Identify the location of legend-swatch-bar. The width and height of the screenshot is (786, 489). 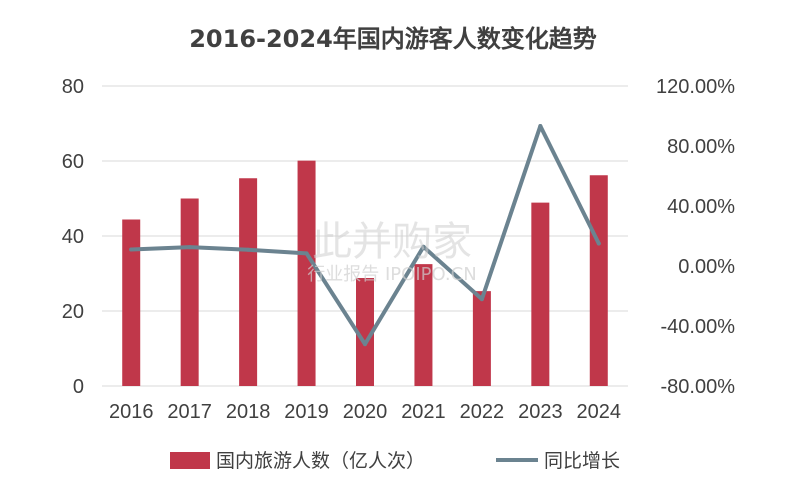
(190, 460).